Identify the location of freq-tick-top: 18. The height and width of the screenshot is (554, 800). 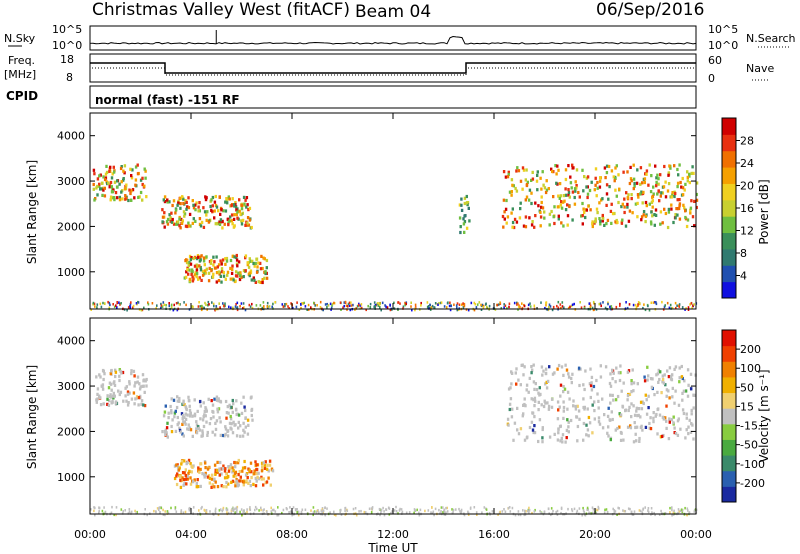
(67, 59).